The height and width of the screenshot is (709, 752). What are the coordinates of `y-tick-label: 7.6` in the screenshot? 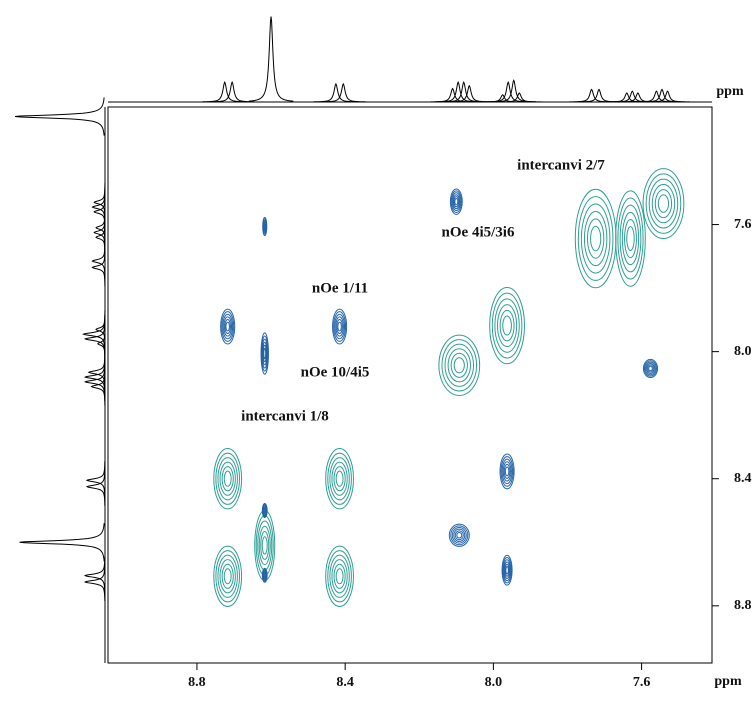 It's located at (743, 224).